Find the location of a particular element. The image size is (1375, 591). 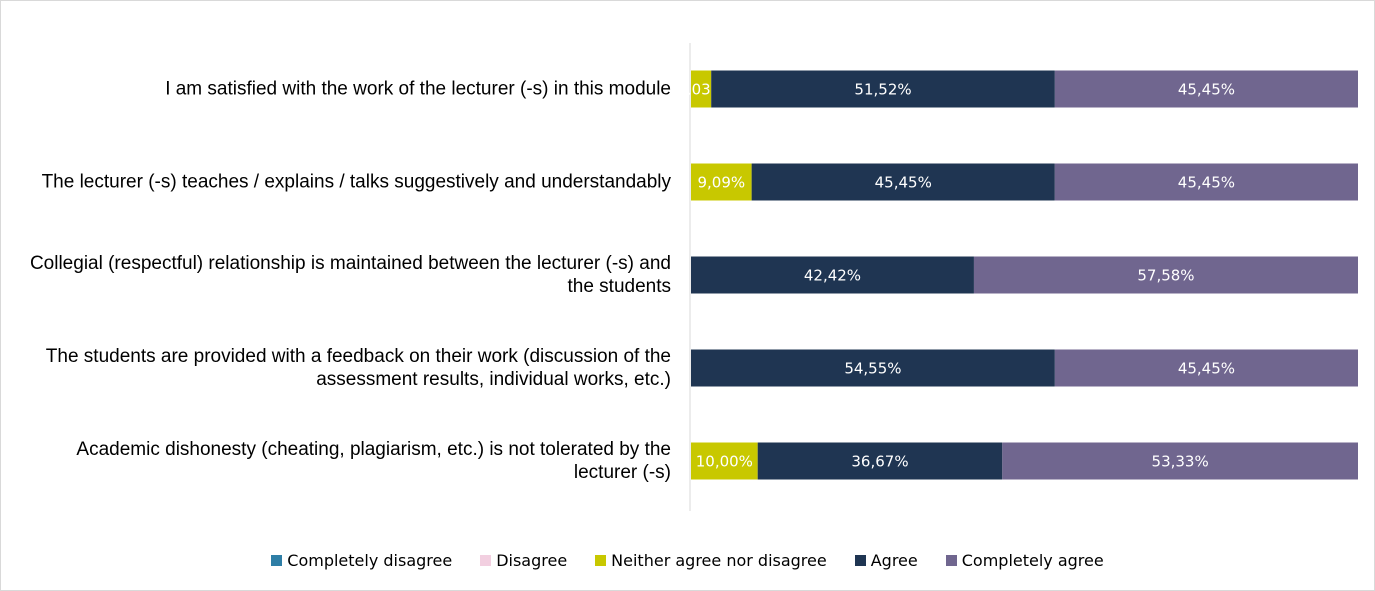

legend-item: Neither agree nor disagree is located at coordinates (711, 560).